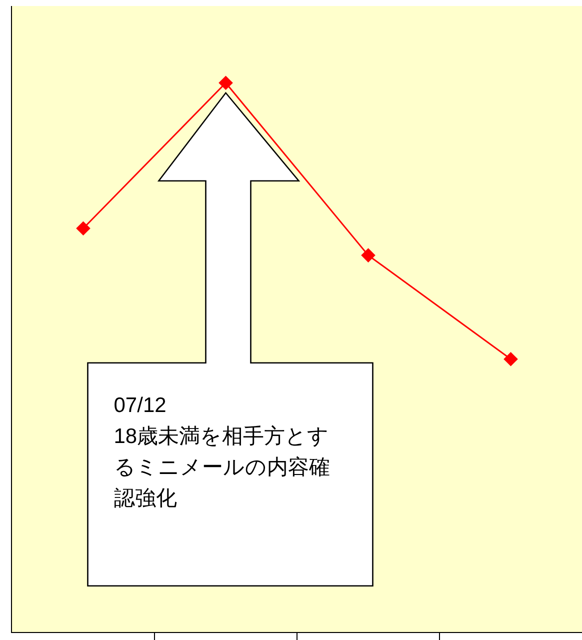 This screenshot has height=640, width=582. What do you see at coordinates (222, 468) in the screenshot?
I see `annotation: 18歳未満を相手方とするミニメールの内容確認強化` at bounding box center [222, 468].